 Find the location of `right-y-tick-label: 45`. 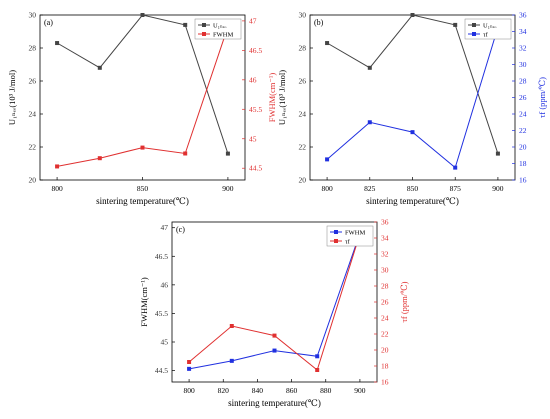

right-y-tick-label: 45 is located at coordinates (253, 138).